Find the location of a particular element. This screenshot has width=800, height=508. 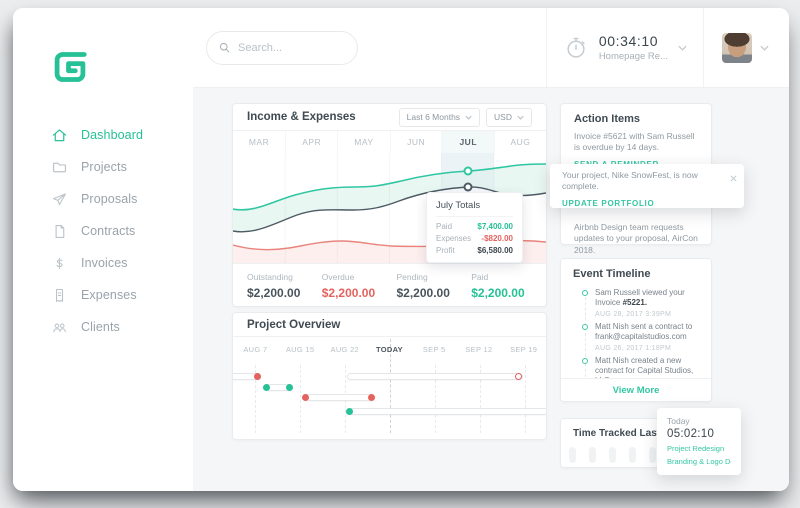

sidebar-item-clients: Clients is located at coordinates (122, 327).